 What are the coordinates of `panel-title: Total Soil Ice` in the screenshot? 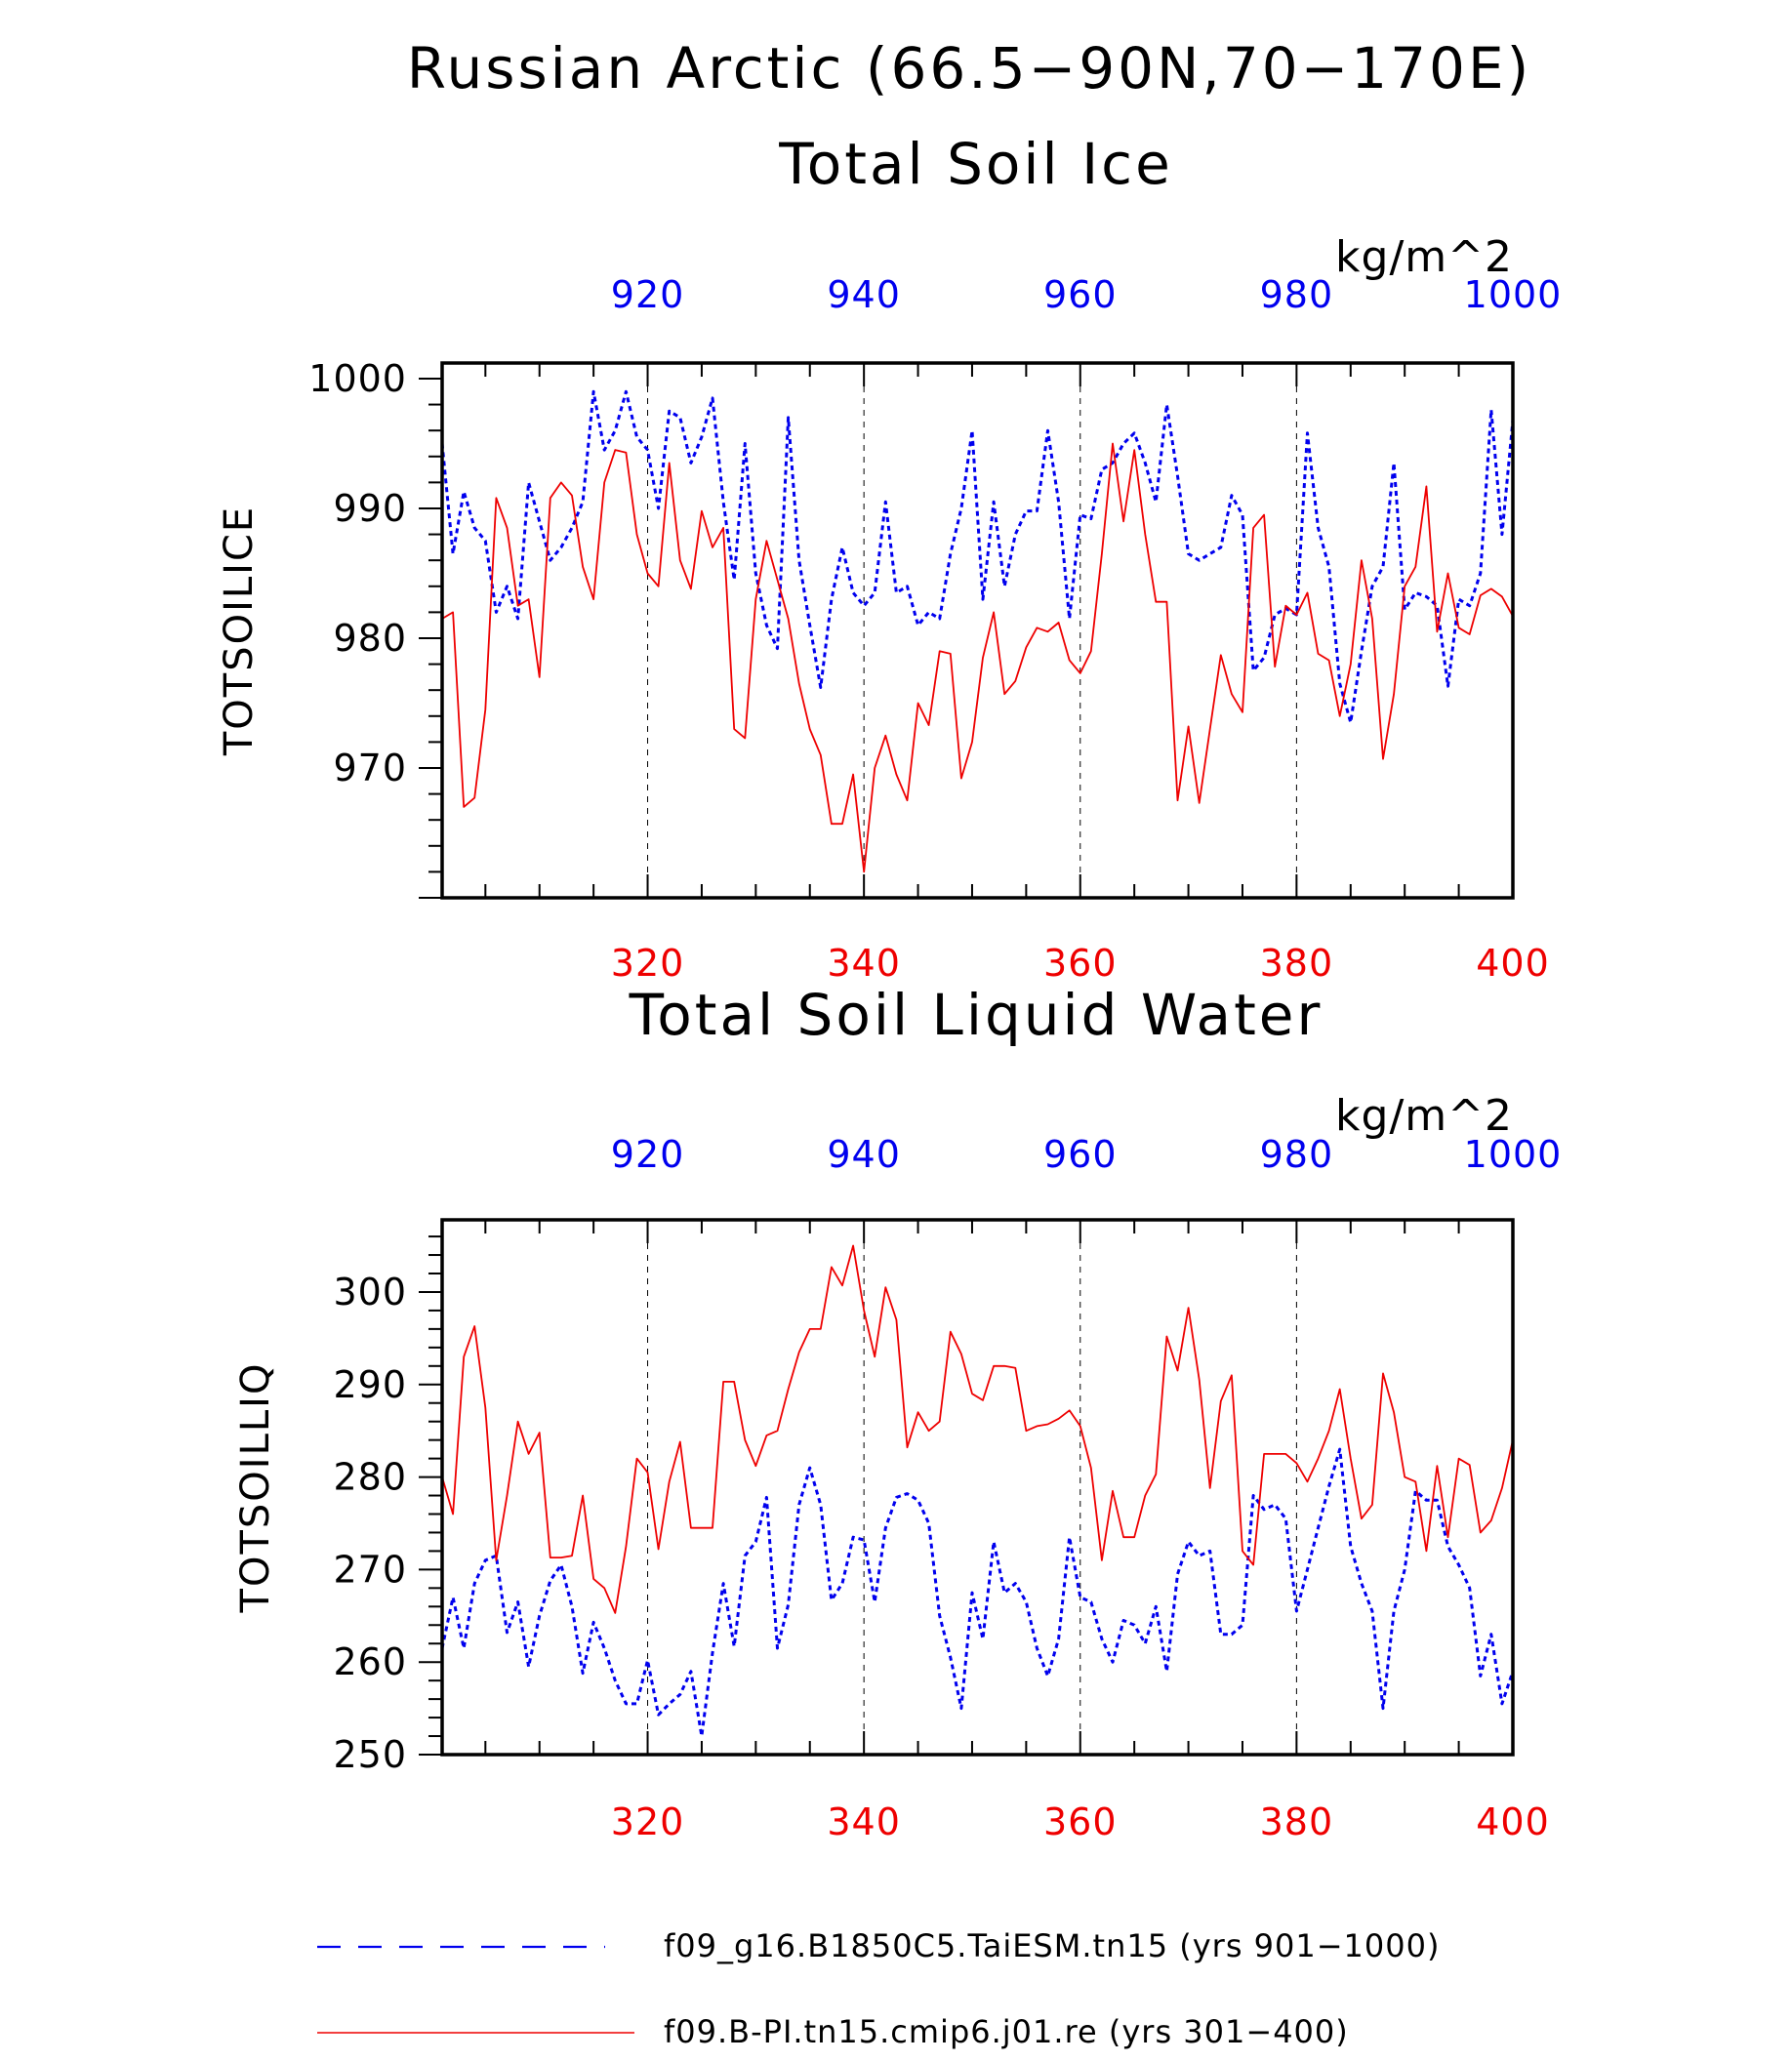 It's located at (975, 164).